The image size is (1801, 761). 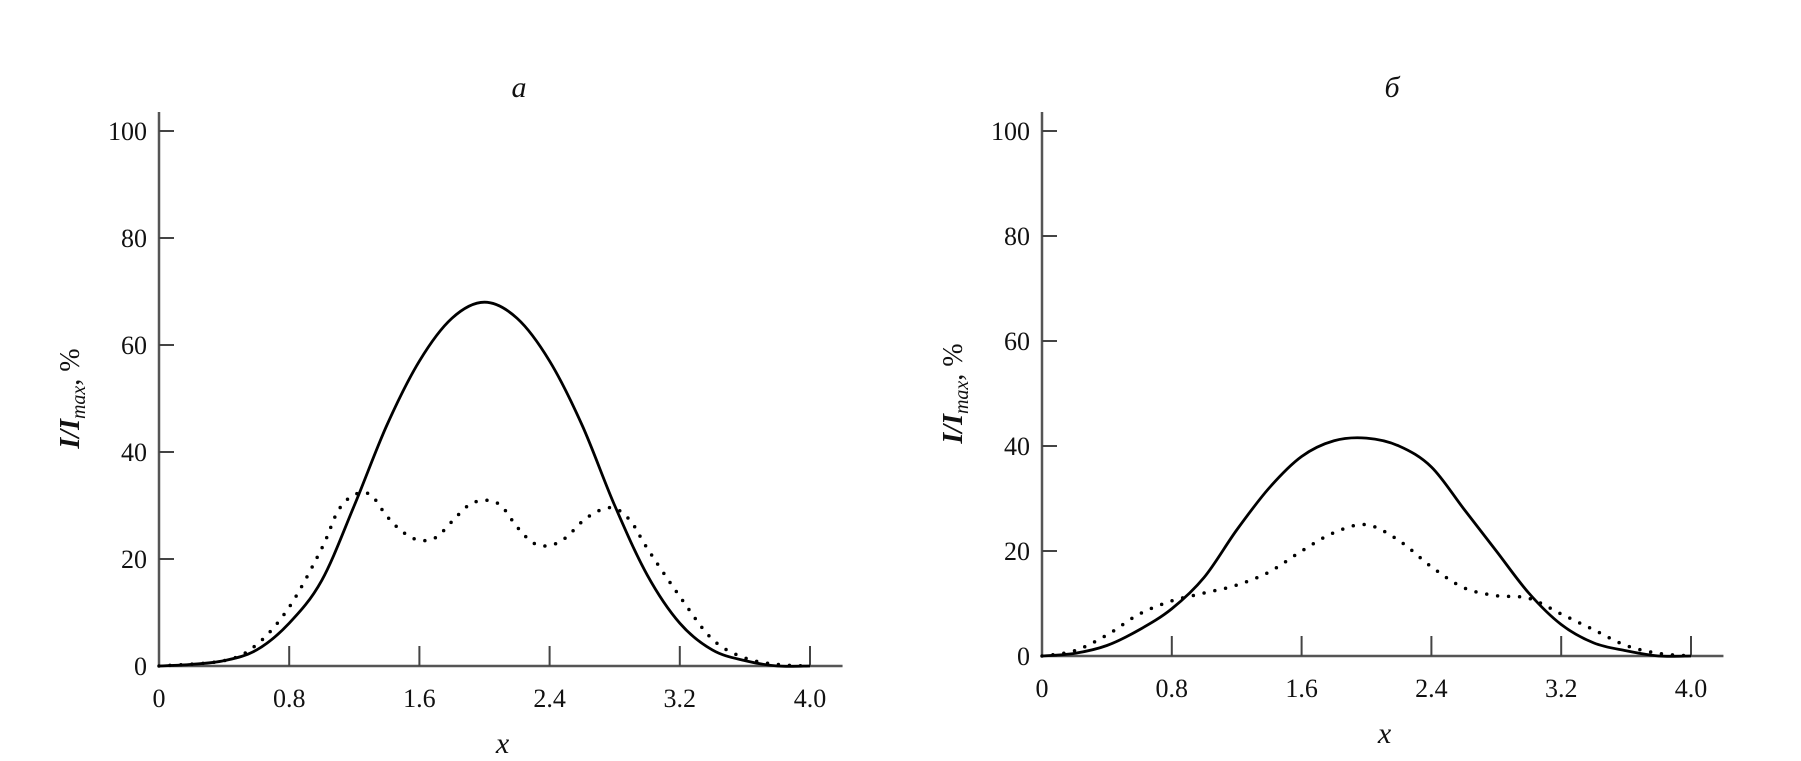 I want to click on panel-title: a, so click(x=519, y=87).